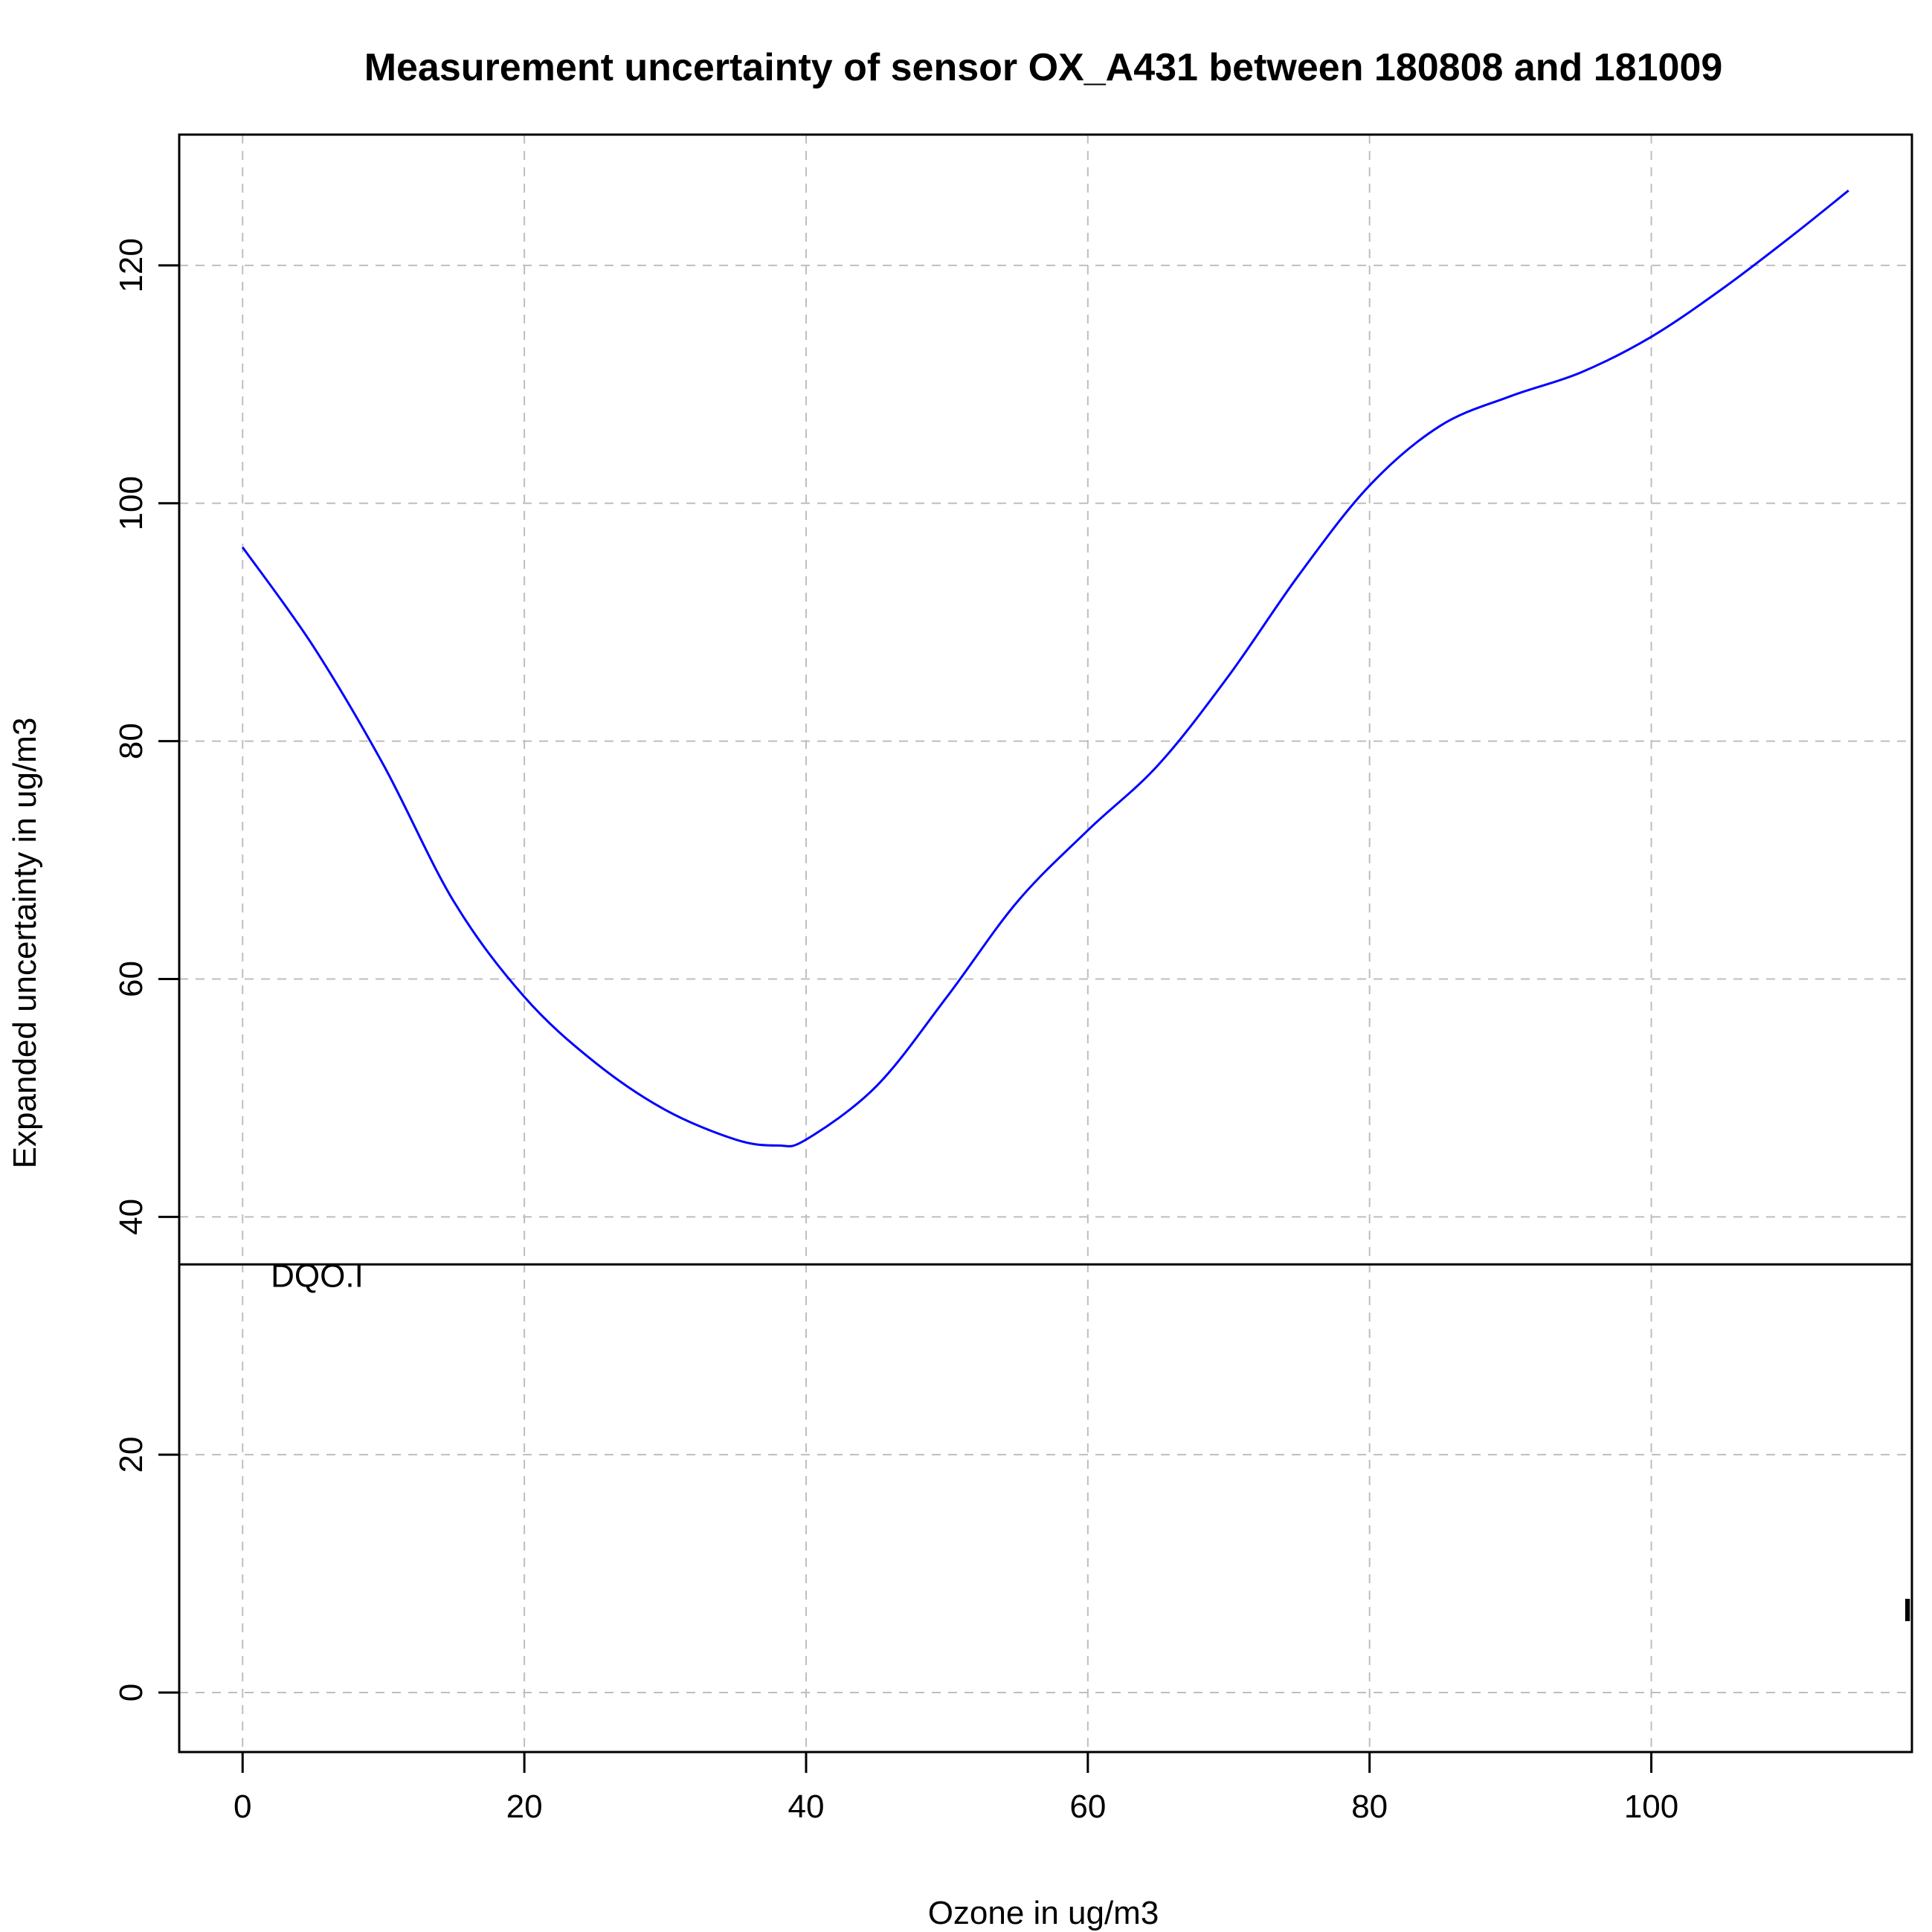 The width and height of the screenshot is (1932, 1932). What do you see at coordinates (131, 503) in the screenshot?
I see `y-tick-label: 100` at bounding box center [131, 503].